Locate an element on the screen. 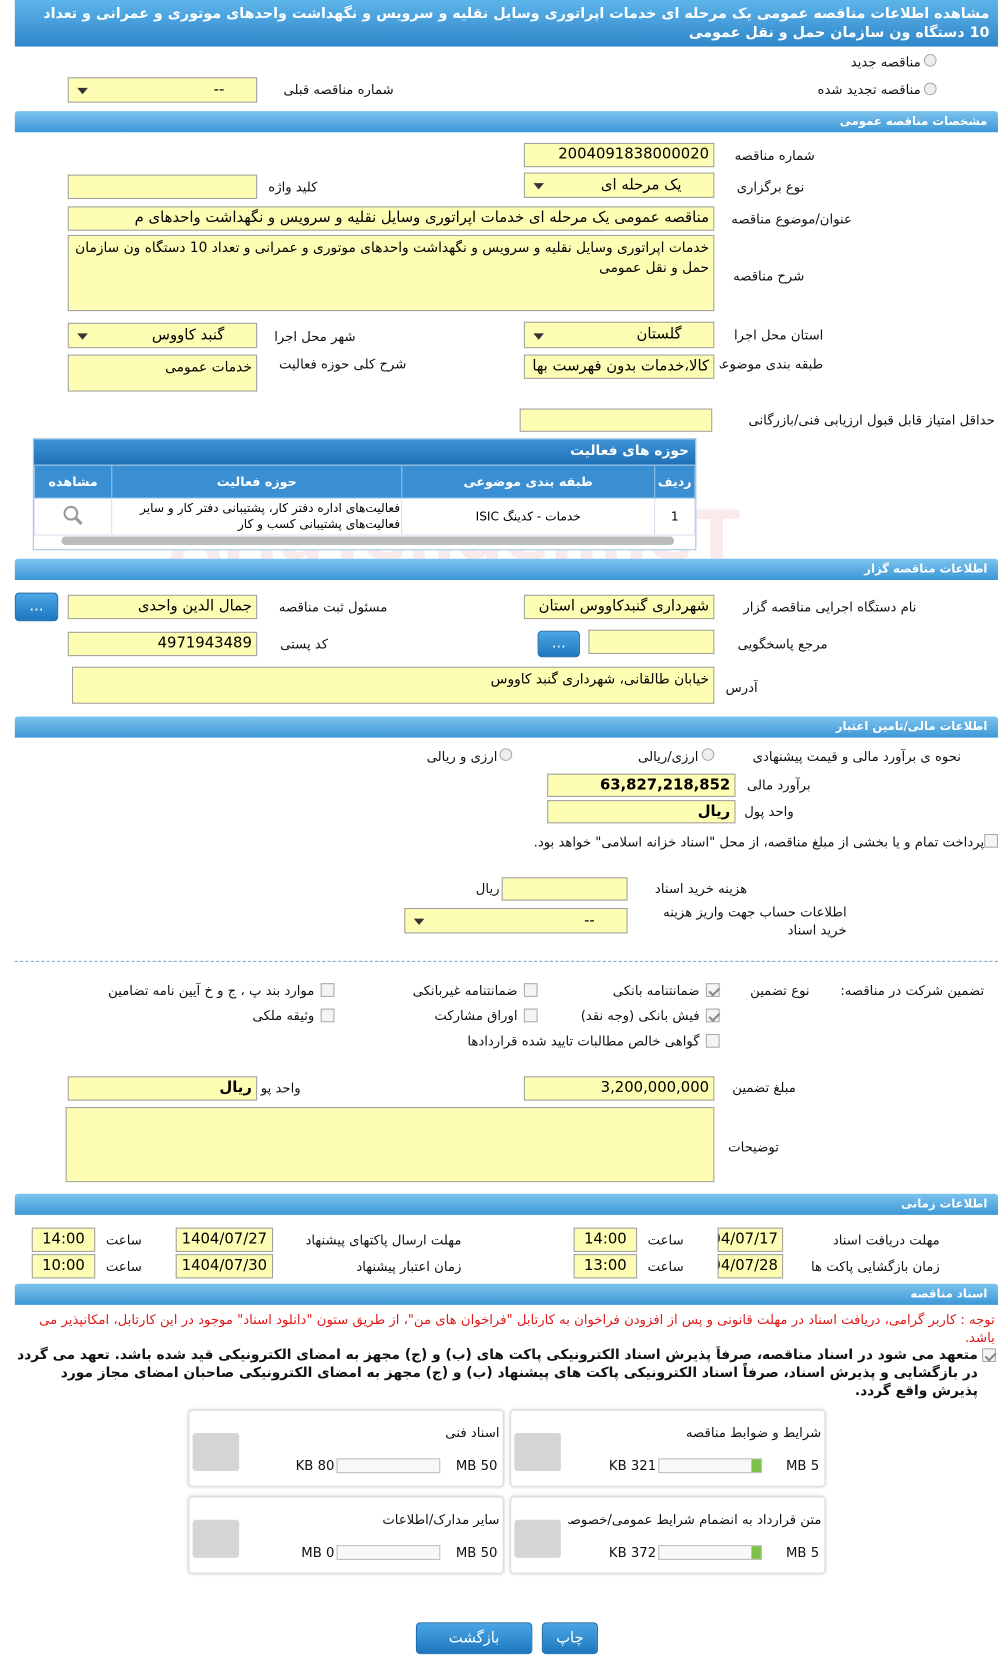  column-header: ردیف is located at coordinates (675, 481).